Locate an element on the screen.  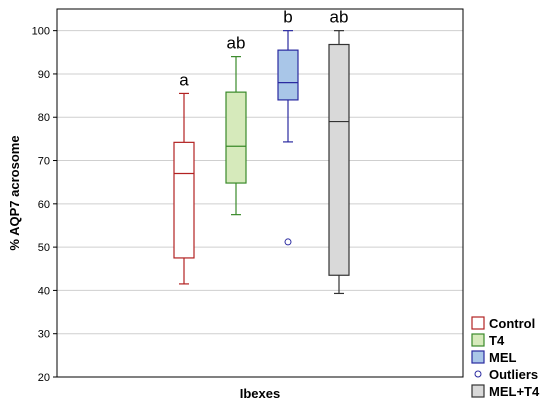
legend-item-control: Control is located at coordinates (503, 323).